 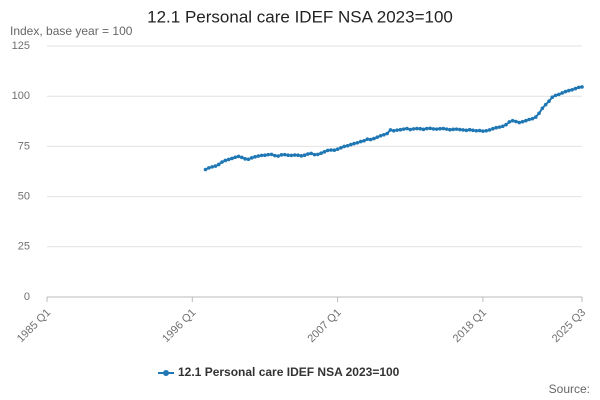 What do you see at coordinates (470, 326) in the screenshot?
I see `x-tick-label: 2018 Q1` at bounding box center [470, 326].